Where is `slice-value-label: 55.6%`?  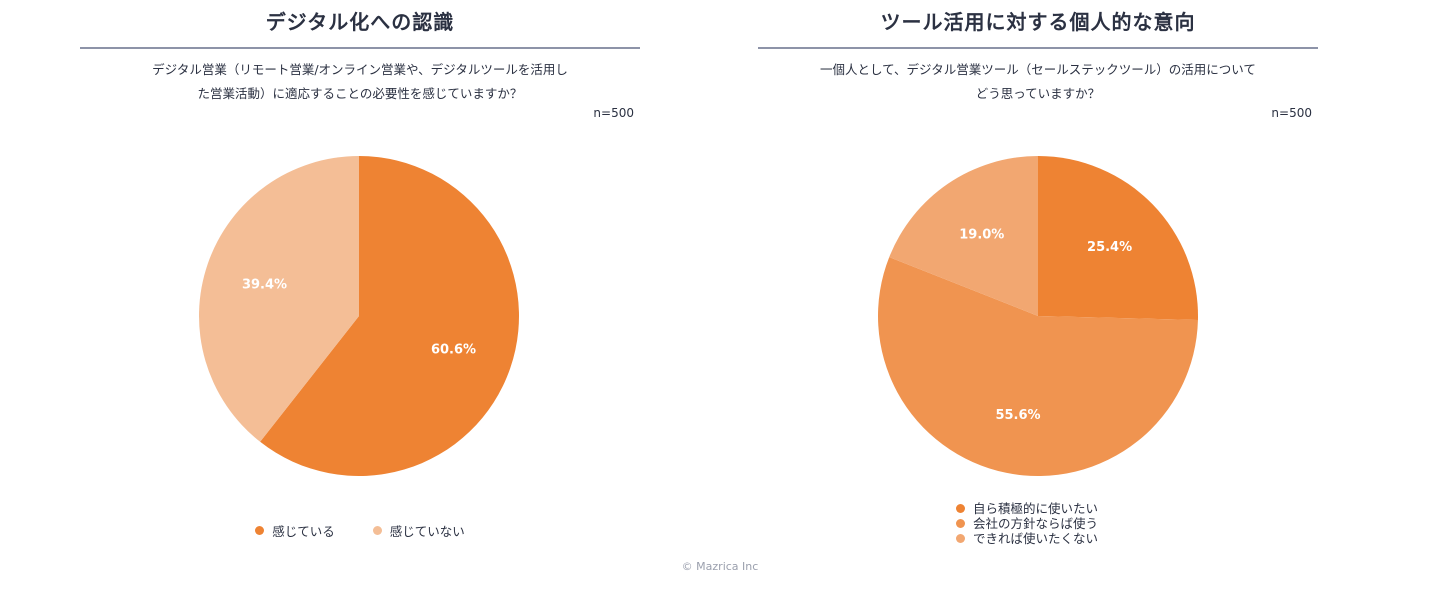
slice-value-label: 55.6% is located at coordinates (1017, 415).